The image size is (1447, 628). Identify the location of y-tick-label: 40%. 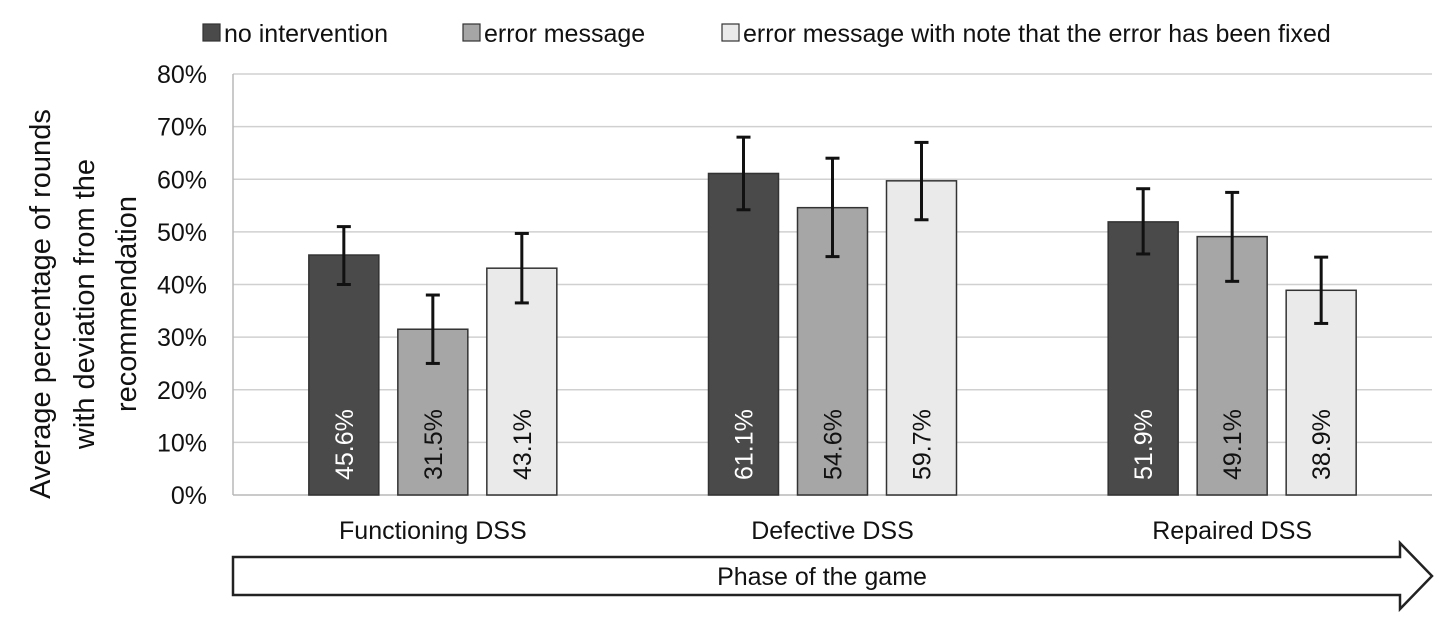
(182, 286).